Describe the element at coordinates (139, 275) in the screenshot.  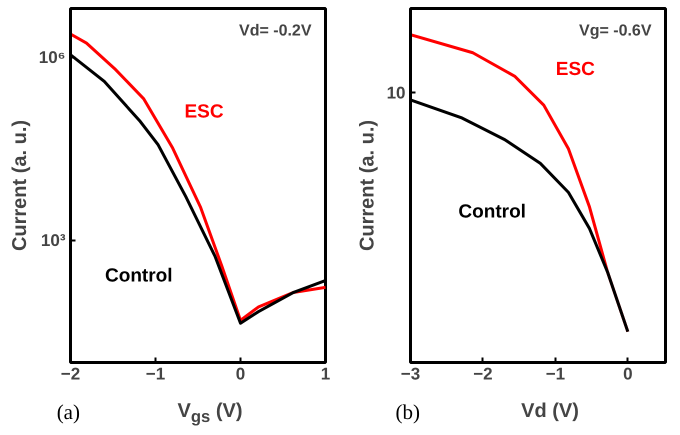
I see `text: Control` at that location.